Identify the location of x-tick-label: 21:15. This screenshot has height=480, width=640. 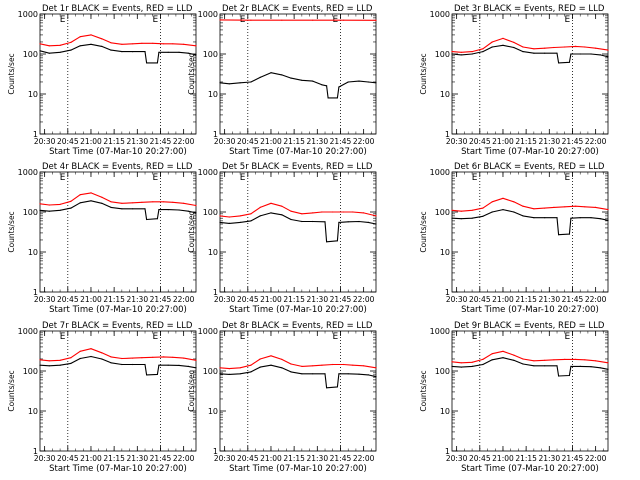
(294, 141).